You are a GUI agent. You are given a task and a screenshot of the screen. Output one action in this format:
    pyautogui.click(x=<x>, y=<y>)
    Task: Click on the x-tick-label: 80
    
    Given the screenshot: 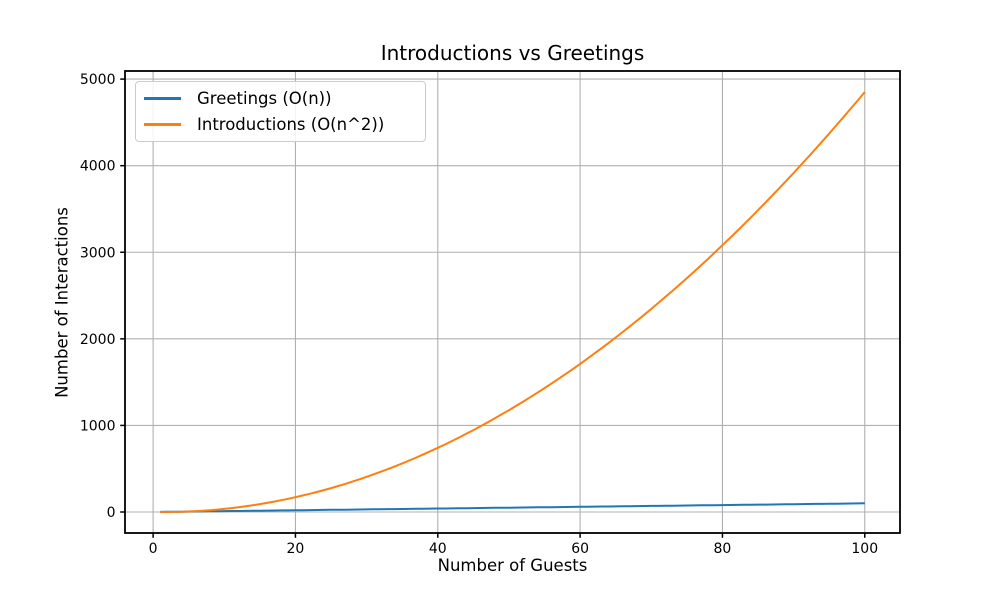 What is the action you would take?
    pyautogui.click(x=723, y=549)
    